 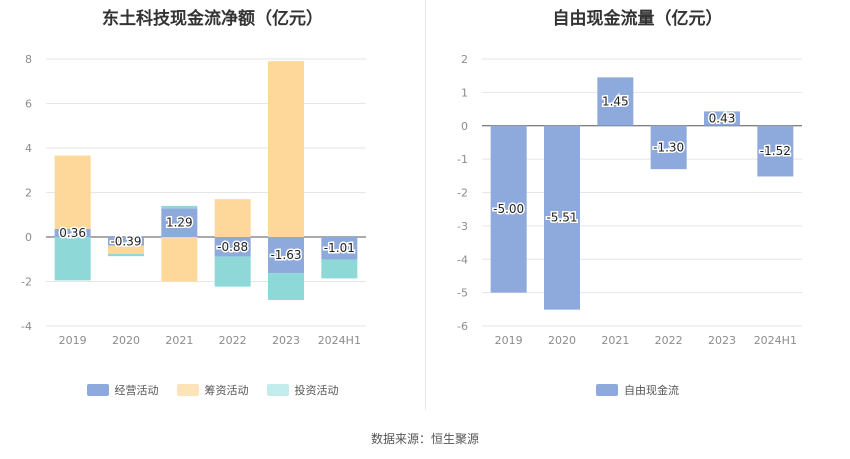 What do you see at coordinates (424, 439) in the screenshot?
I see `data-source: 数据来源：恒生聚源` at bounding box center [424, 439].